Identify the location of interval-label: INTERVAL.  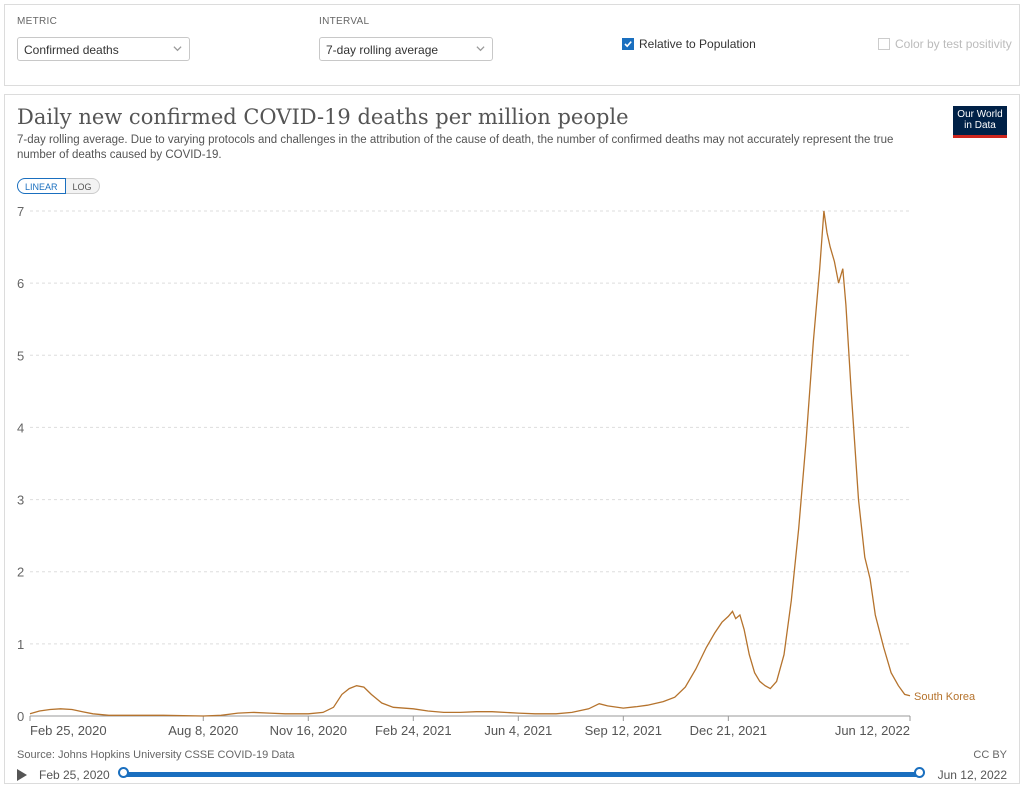
(344, 21).